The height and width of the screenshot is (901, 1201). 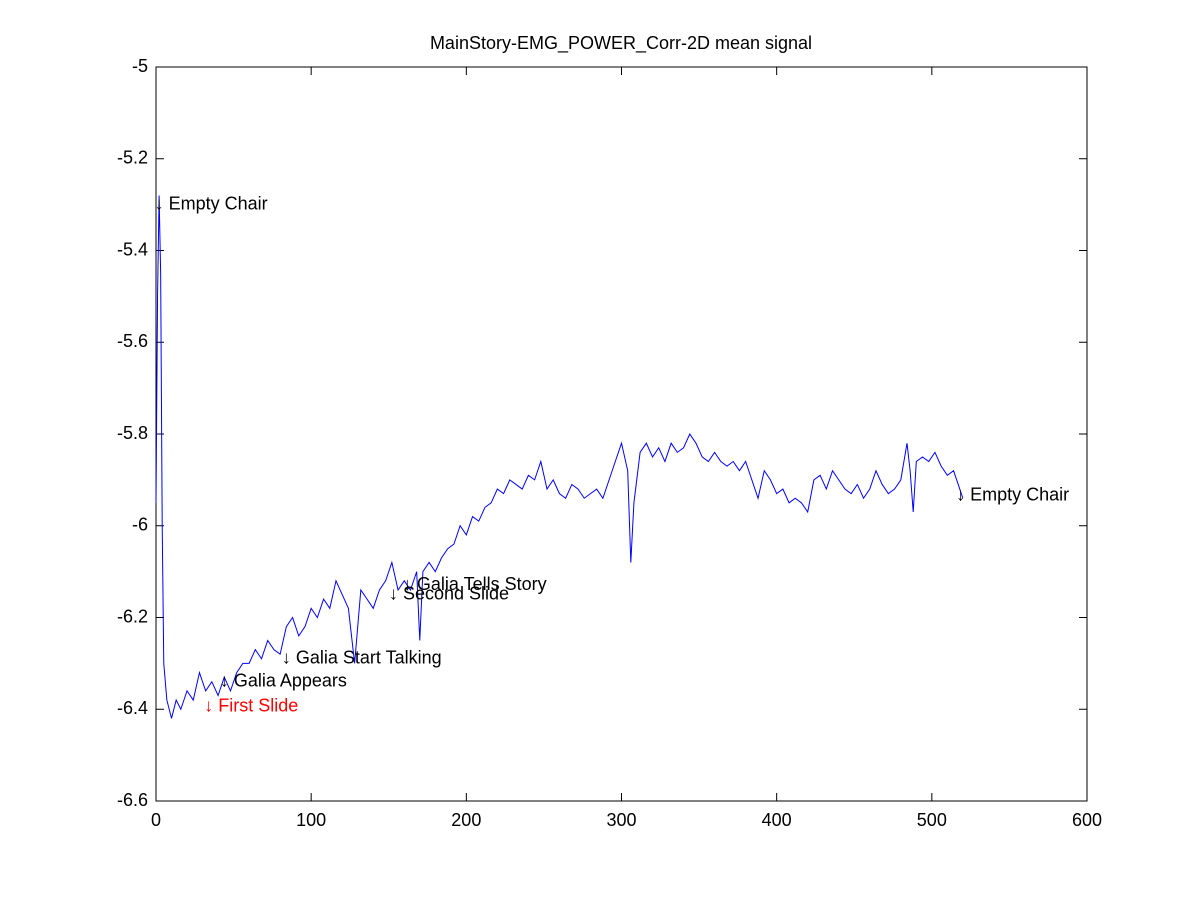 I want to click on chart-title: MainStory-EMG_POWER_Corr-2D mean signal, so click(x=621, y=43).